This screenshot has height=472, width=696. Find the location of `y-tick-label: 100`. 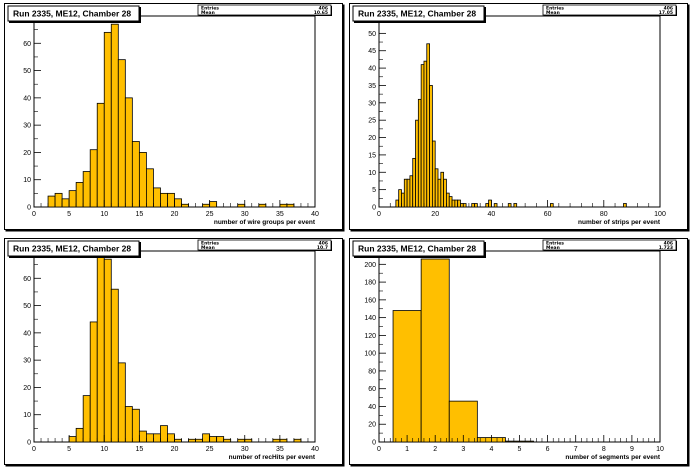

y-tick-label: 100 is located at coordinates (370, 354).